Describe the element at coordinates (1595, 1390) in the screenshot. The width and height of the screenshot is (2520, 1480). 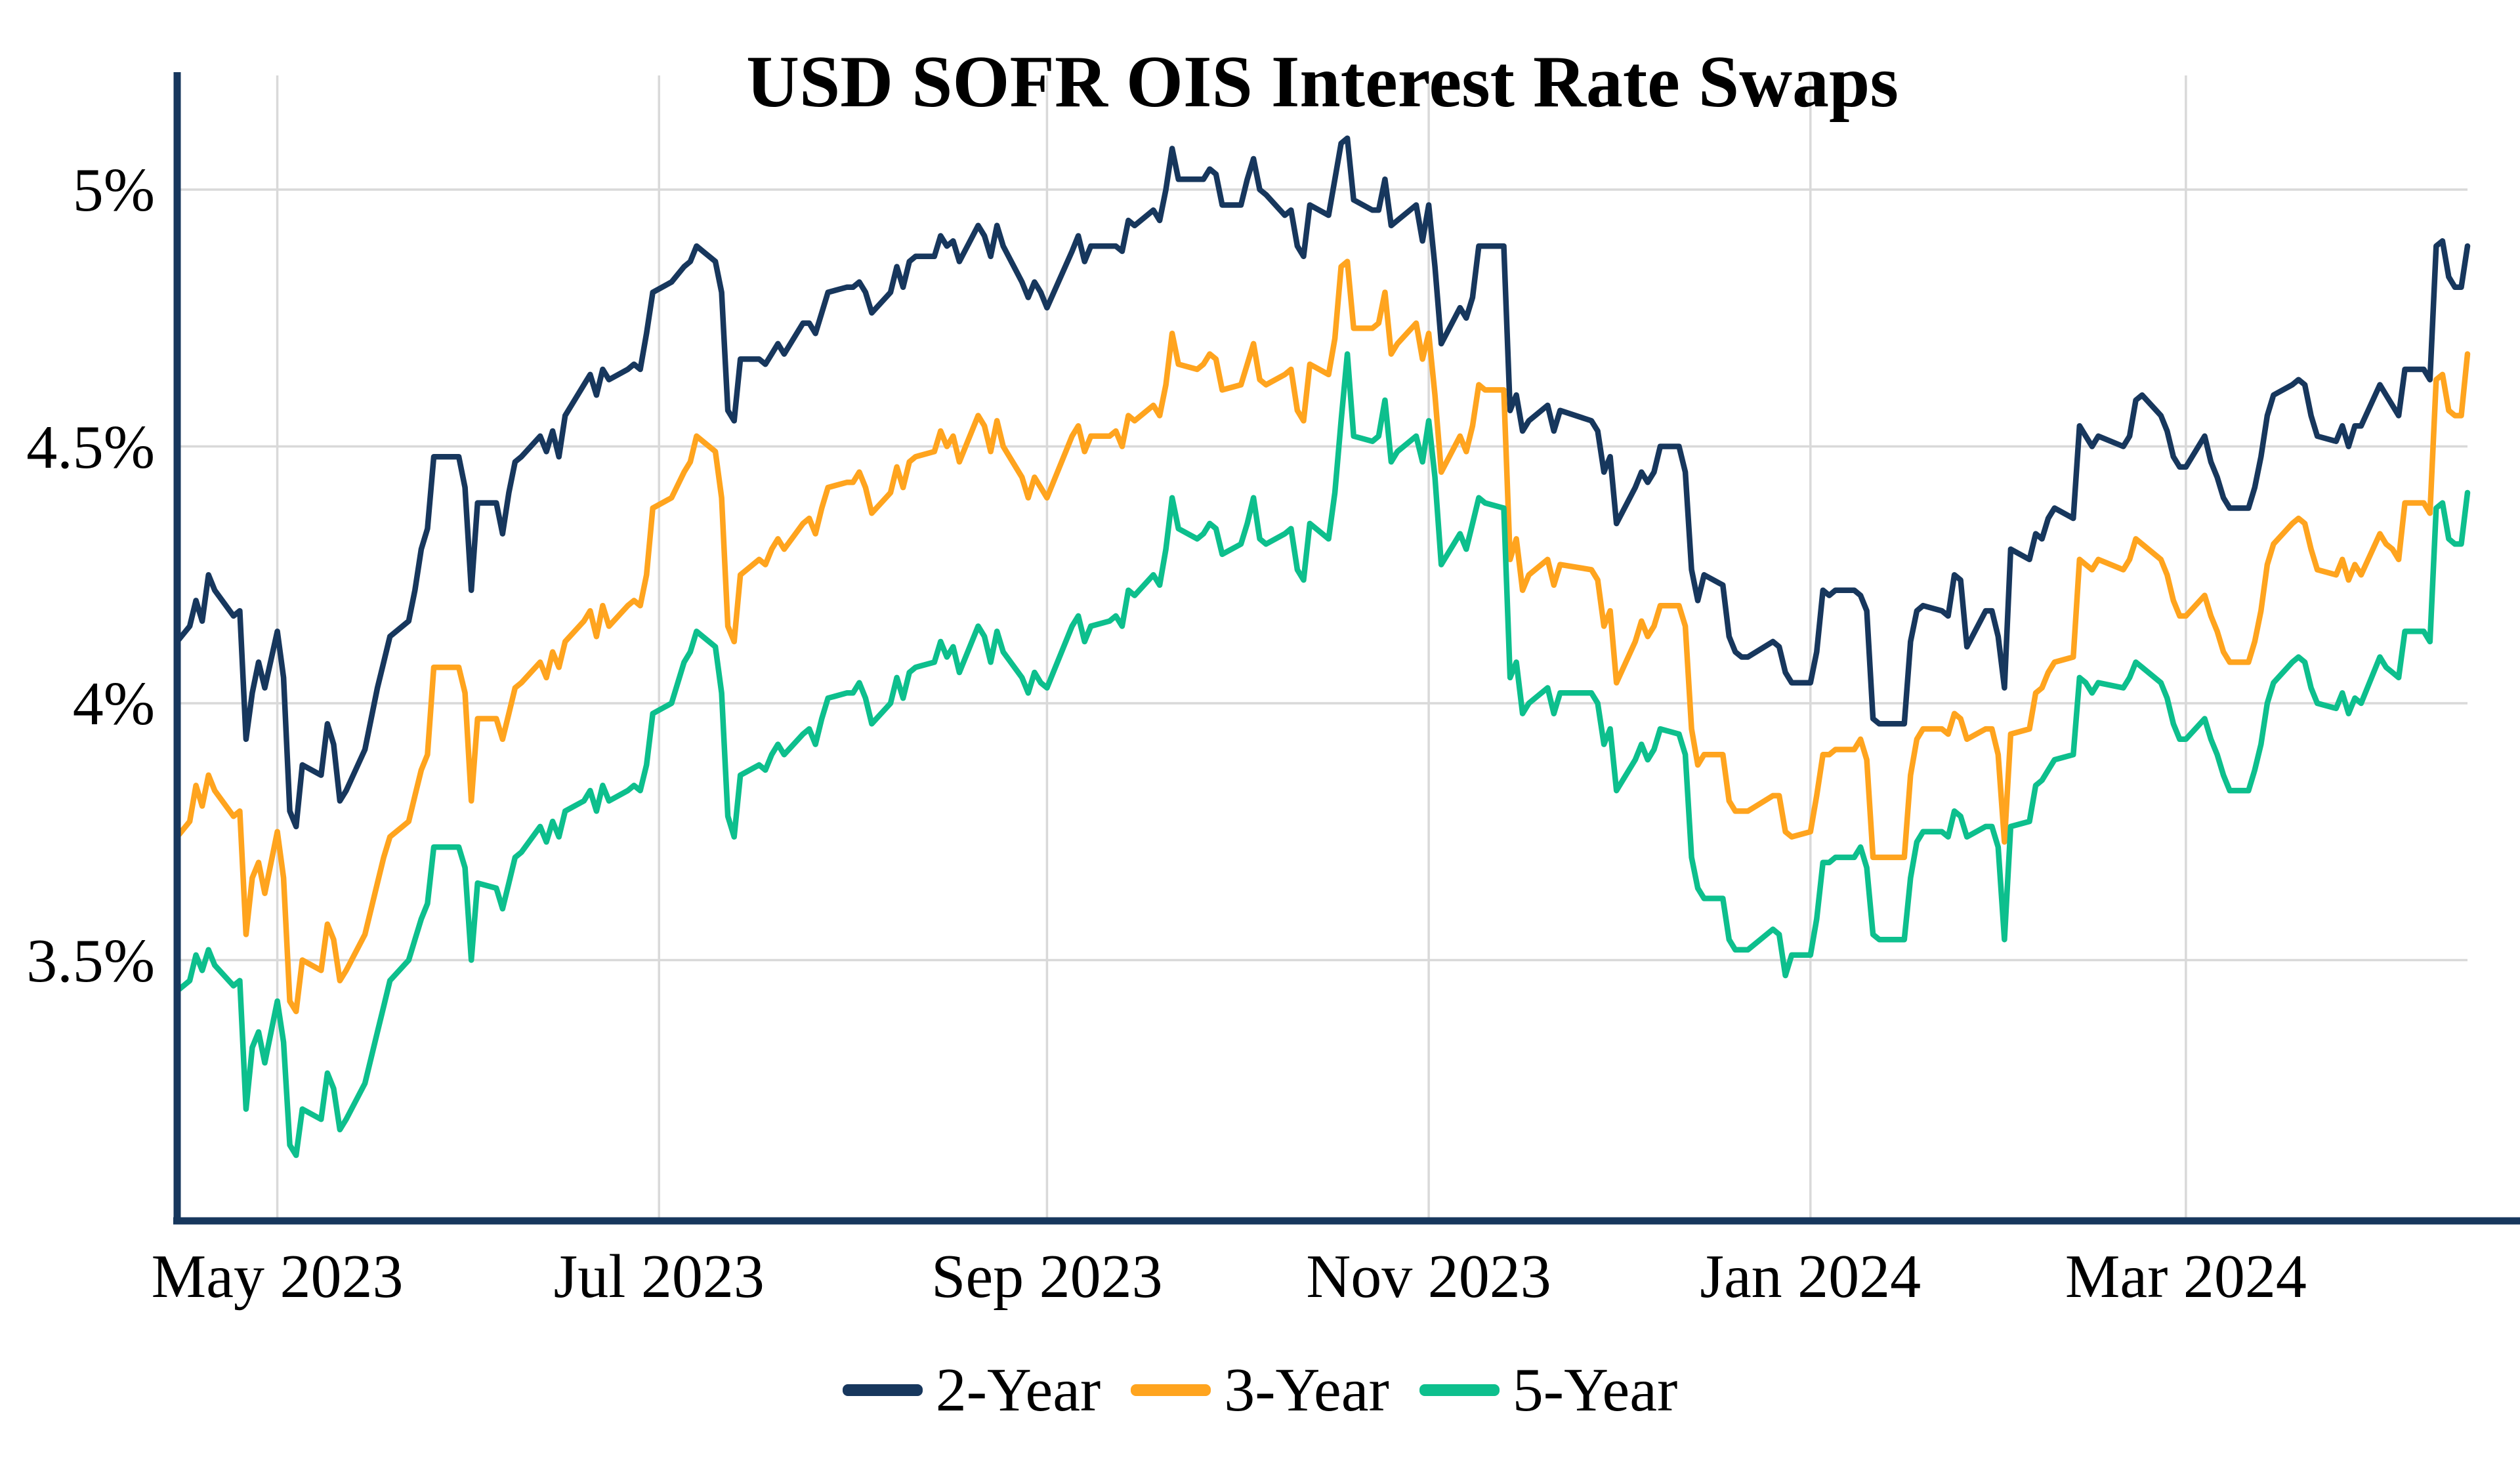
I see `legend-label: 5-Year` at that location.